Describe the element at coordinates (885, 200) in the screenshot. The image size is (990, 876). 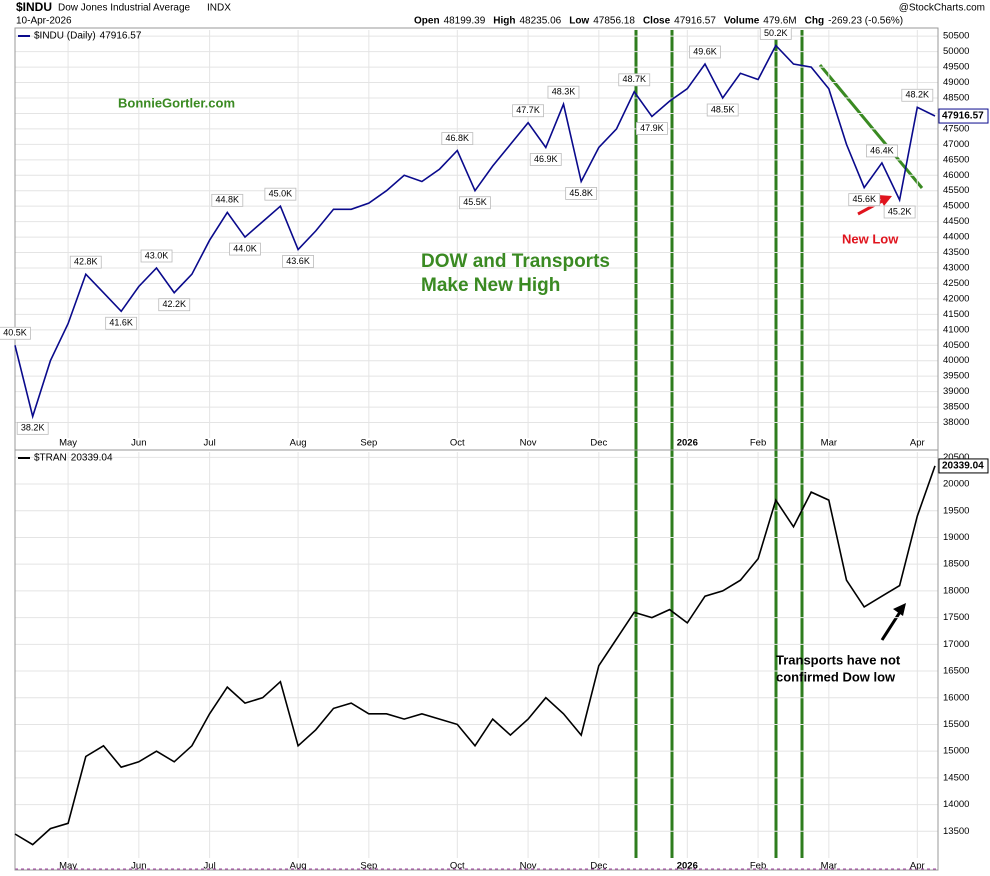
I see `arrowhead` at that location.